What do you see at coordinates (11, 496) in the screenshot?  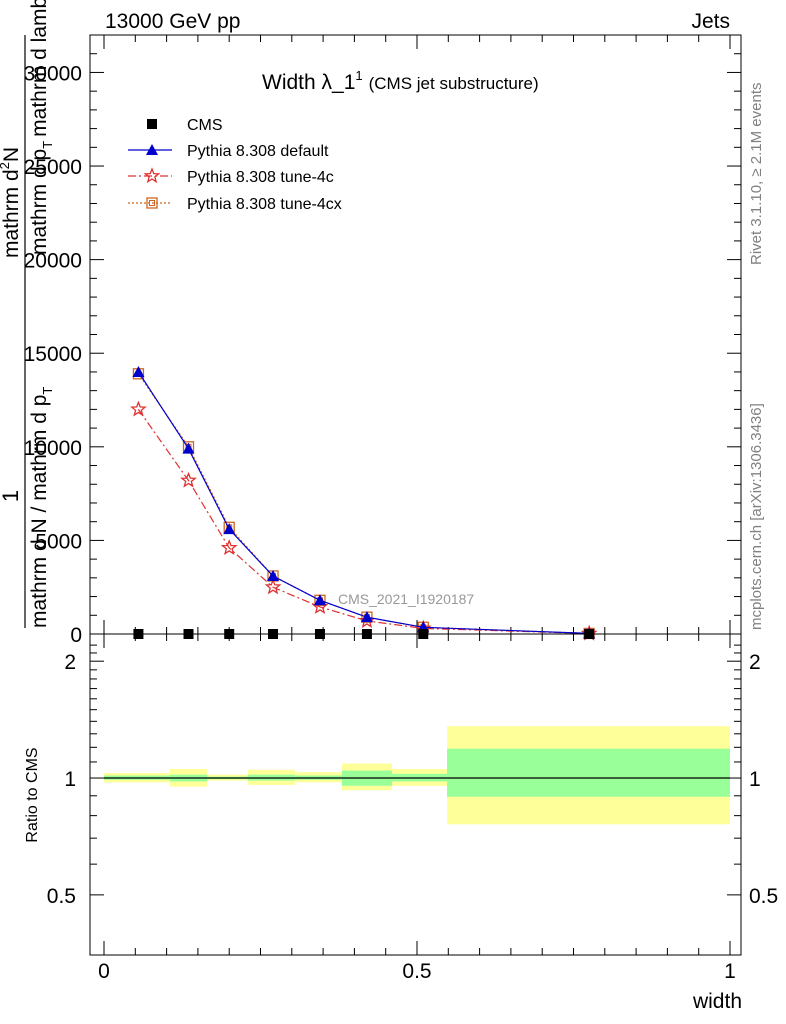 I see `ylabel-one: 1` at bounding box center [11, 496].